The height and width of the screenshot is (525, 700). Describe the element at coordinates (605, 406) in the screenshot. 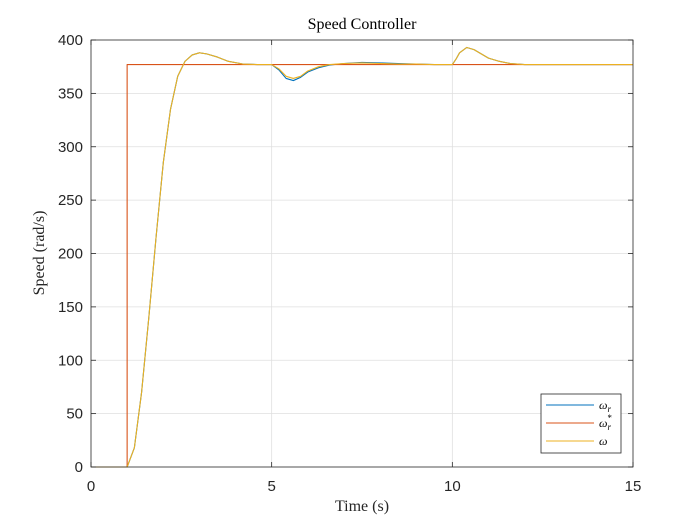

I see `legend-label: ωr` at that location.